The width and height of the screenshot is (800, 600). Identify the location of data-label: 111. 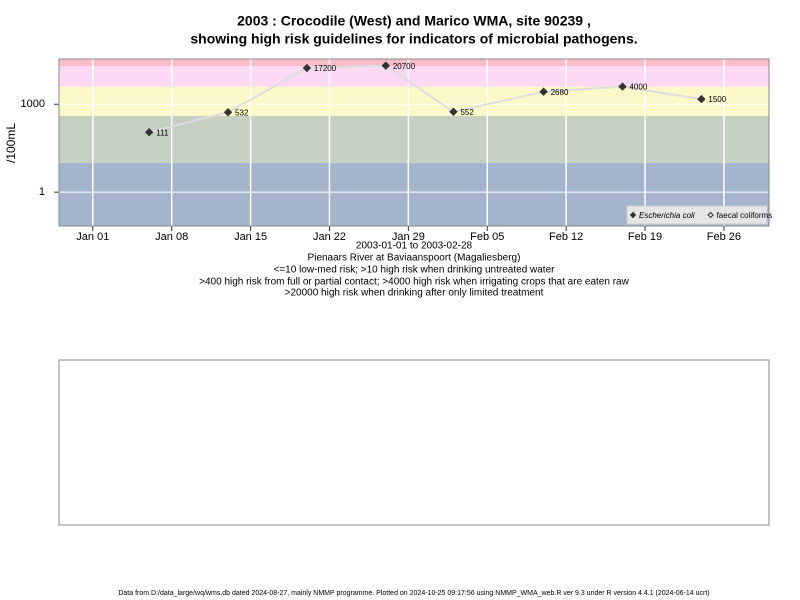
(162, 132).